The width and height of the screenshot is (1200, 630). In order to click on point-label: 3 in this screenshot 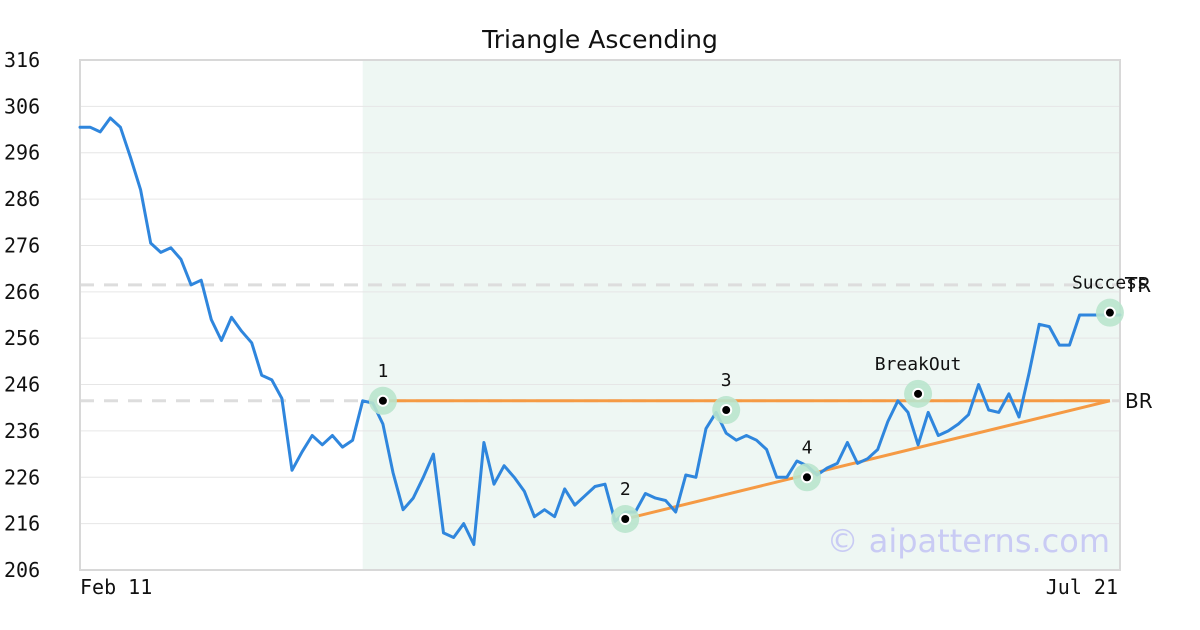, I will do `click(726, 380)`.